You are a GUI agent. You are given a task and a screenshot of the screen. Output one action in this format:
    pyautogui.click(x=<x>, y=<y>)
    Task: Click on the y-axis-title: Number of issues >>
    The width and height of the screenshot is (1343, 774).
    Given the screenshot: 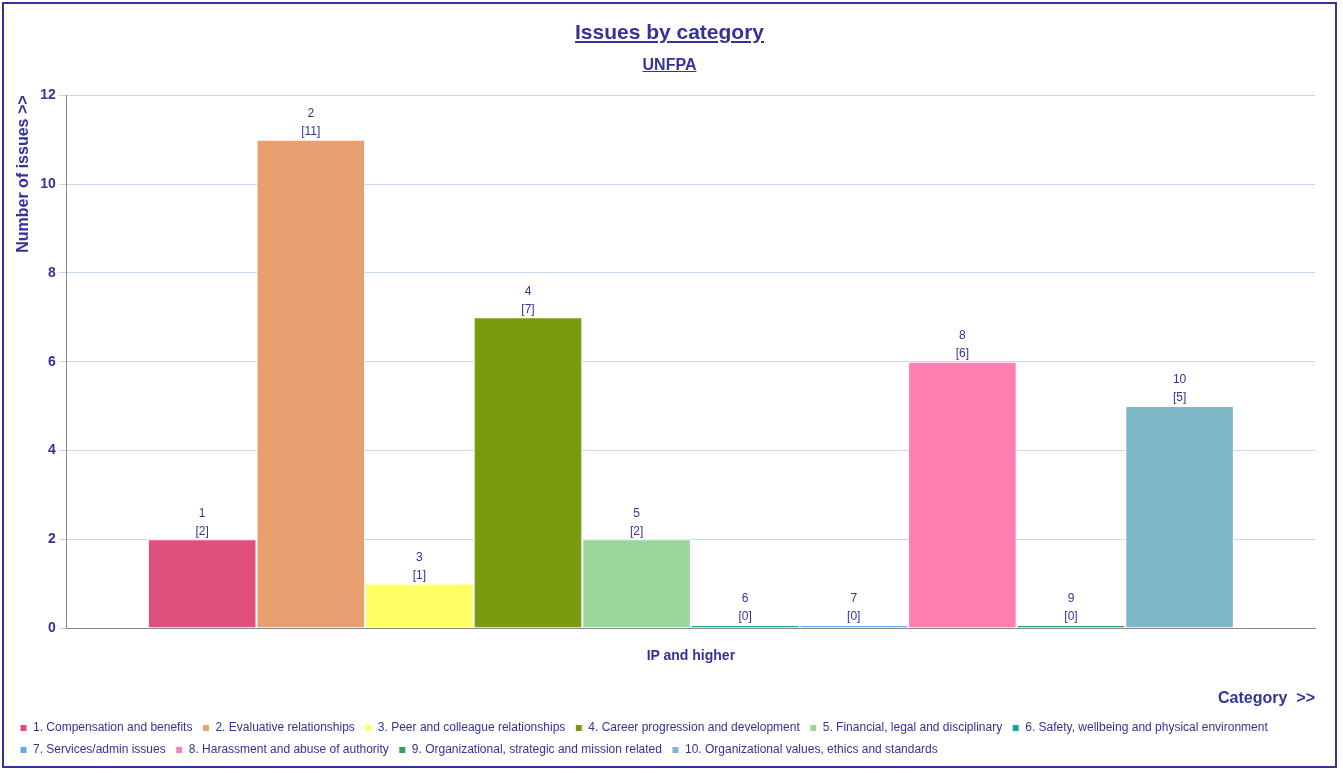 What is the action you would take?
    pyautogui.click(x=23, y=174)
    